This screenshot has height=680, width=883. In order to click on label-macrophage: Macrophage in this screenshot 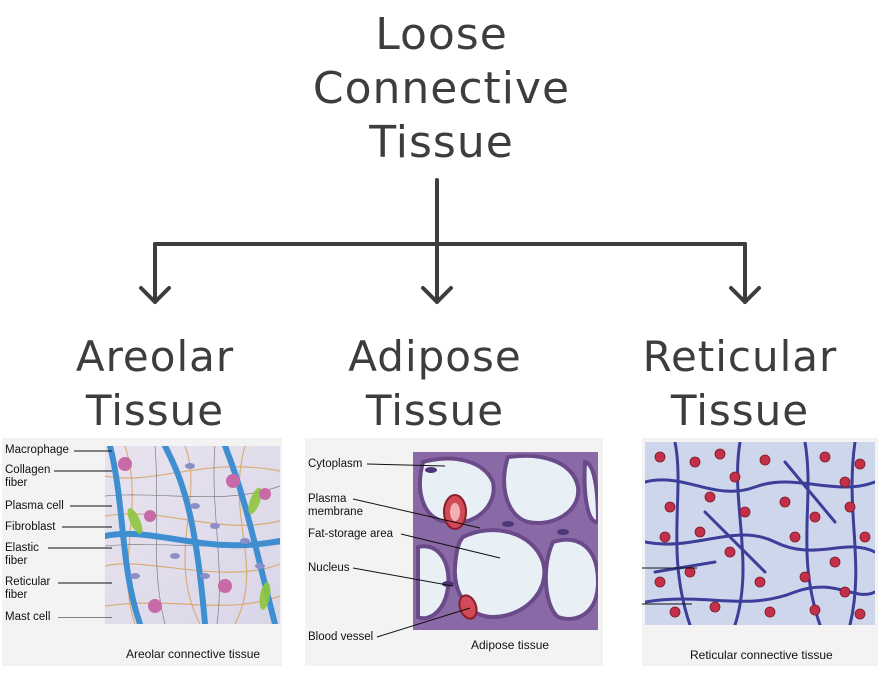, I will do `click(37, 450)`.